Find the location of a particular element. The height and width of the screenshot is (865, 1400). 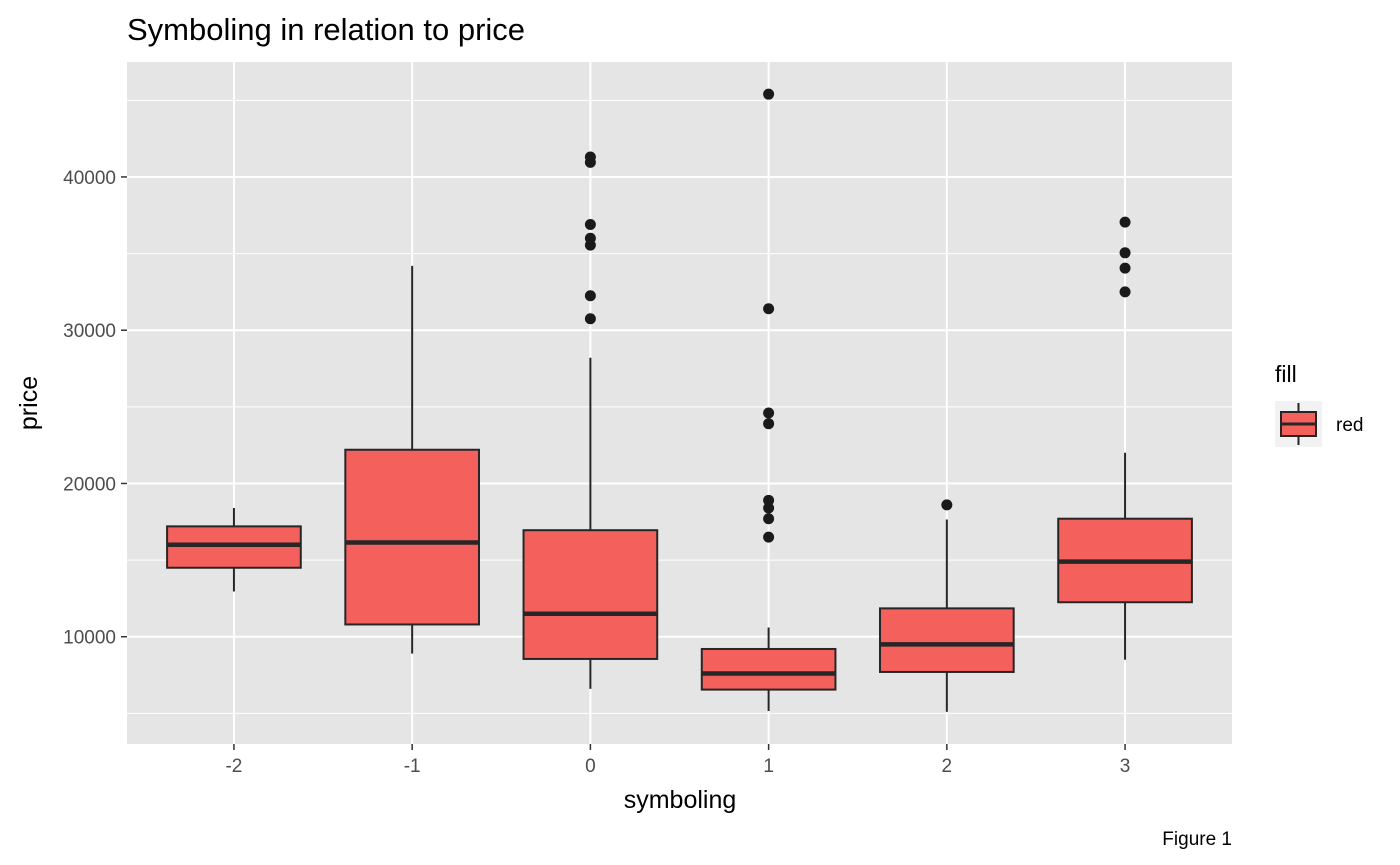

y-tick-label: 20000 is located at coordinates (89, 484).